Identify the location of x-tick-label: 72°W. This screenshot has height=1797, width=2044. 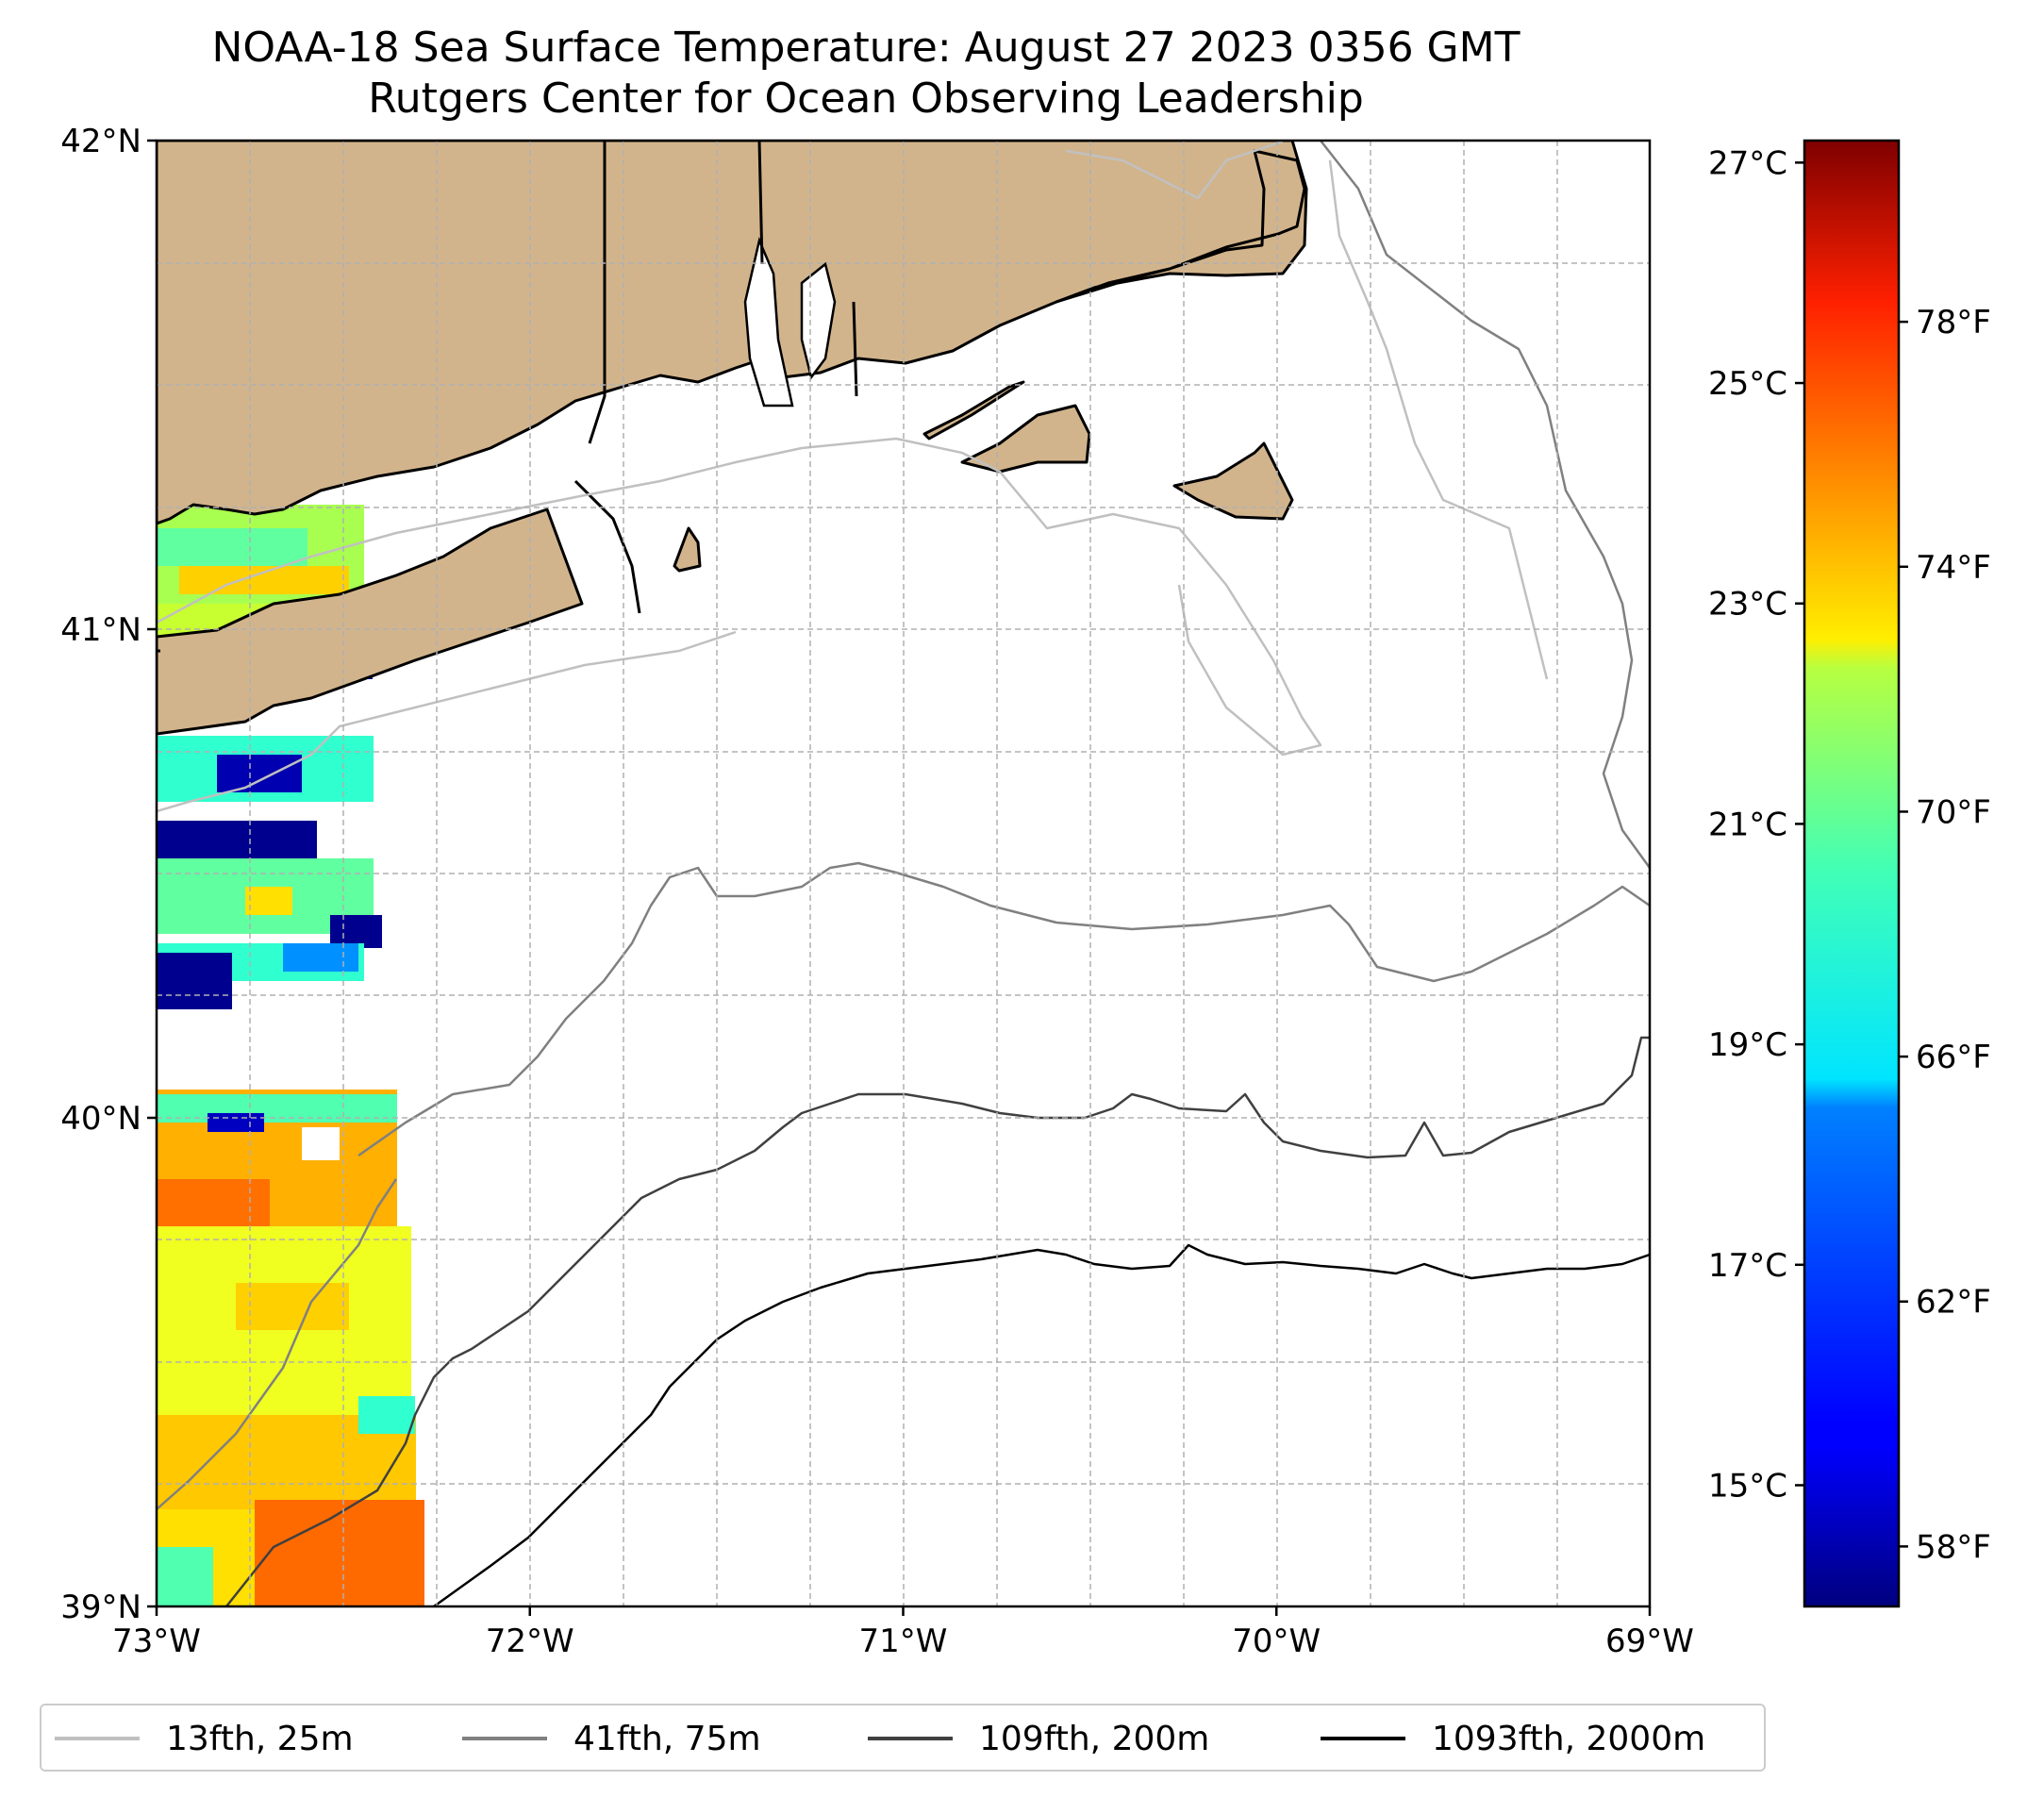
(530, 1641).